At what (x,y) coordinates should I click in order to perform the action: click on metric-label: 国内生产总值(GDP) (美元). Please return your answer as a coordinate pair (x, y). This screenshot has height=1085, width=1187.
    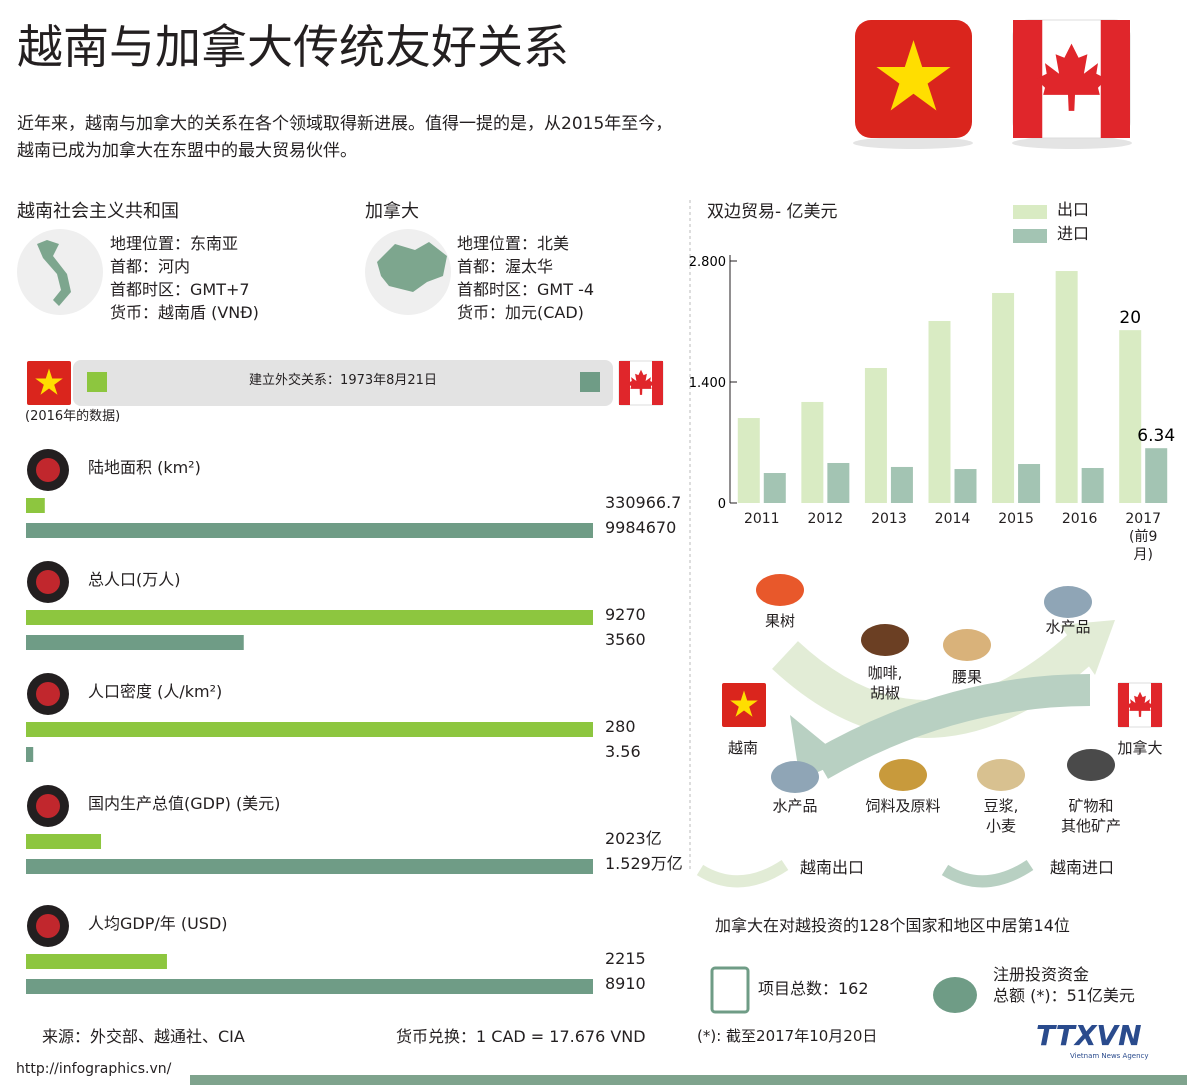
    Looking at the image, I should click on (184, 803).